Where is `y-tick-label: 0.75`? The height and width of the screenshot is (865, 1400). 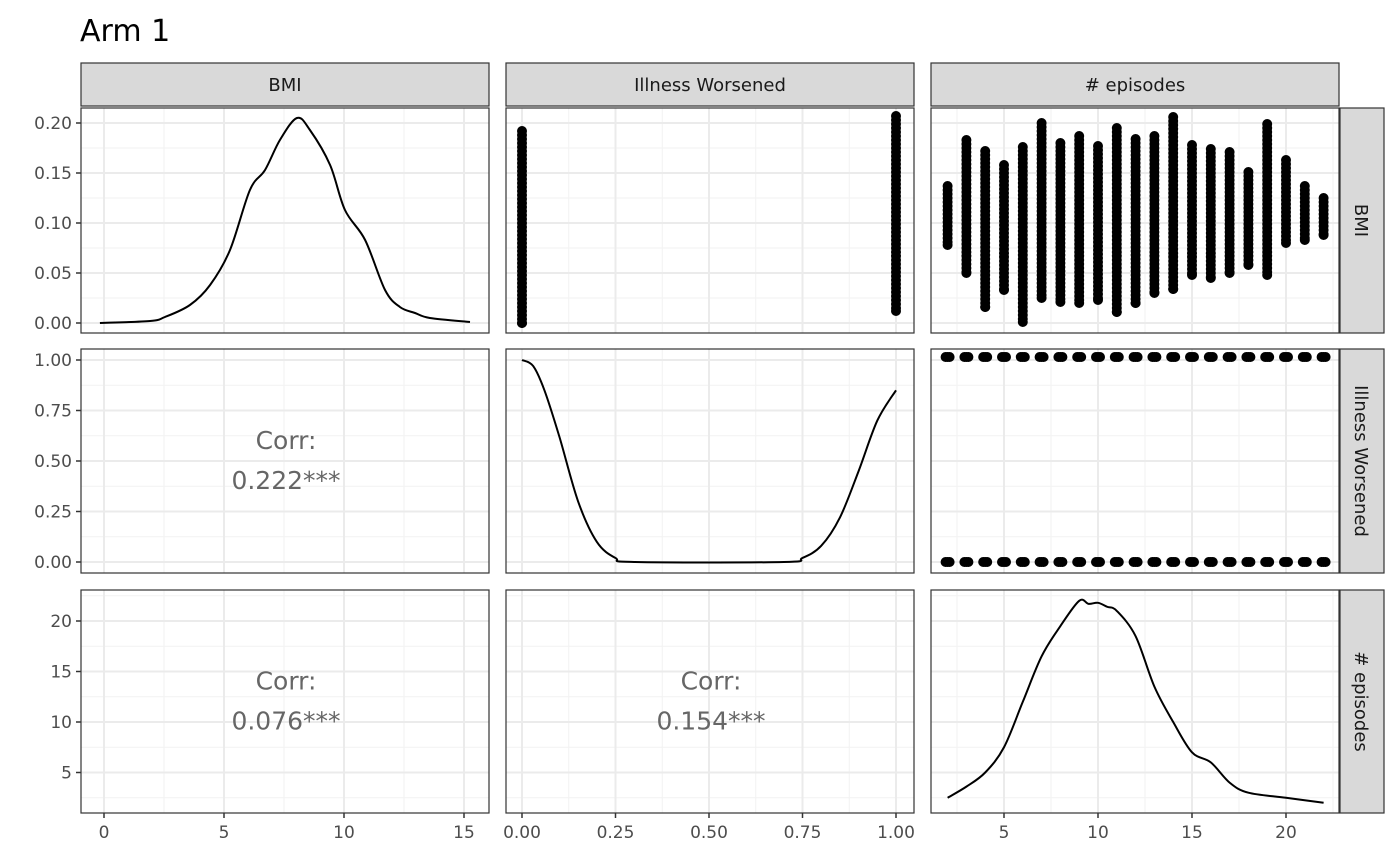 y-tick-label: 0.75 is located at coordinates (53, 412).